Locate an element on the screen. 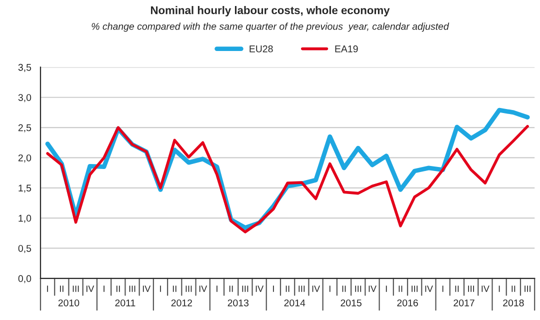 This screenshot has width=540, height=320. y-tick-label: 3,5 is located at coordinates (25, 68).